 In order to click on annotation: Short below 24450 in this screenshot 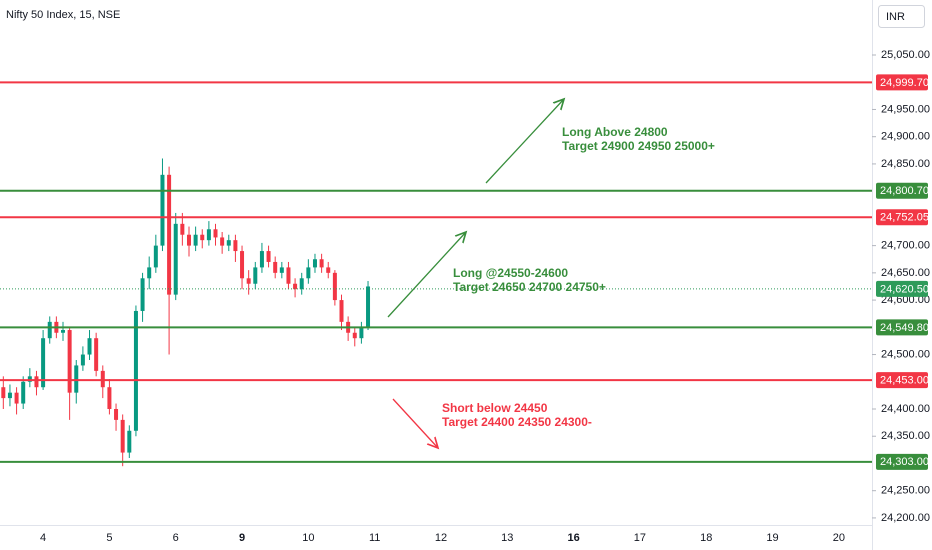, I will do `click(495, 408)`.